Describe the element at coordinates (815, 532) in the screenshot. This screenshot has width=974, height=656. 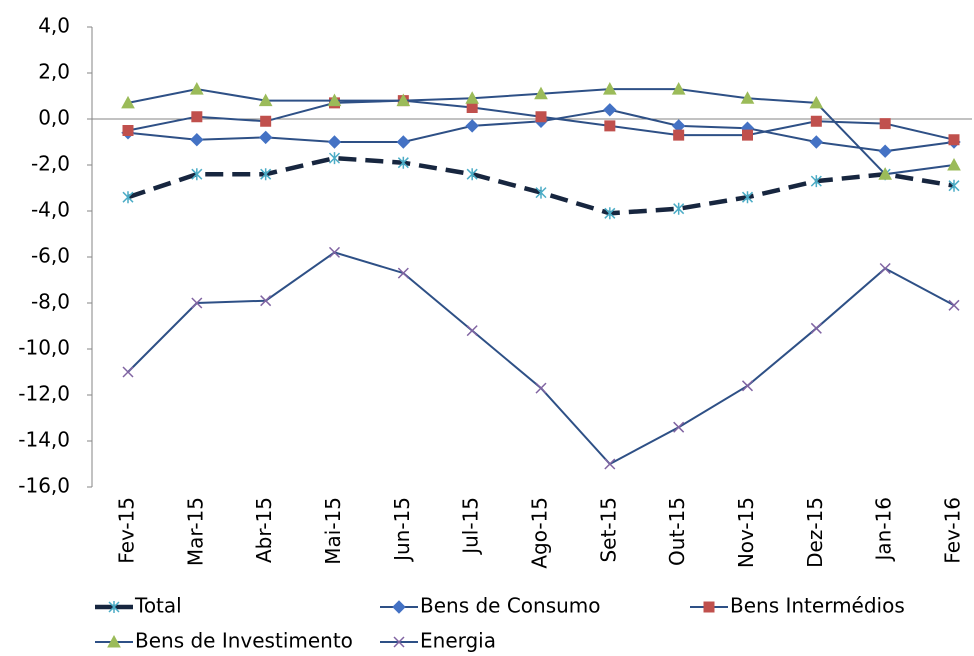
I see `x-tick-label: Dez-15` at that location.